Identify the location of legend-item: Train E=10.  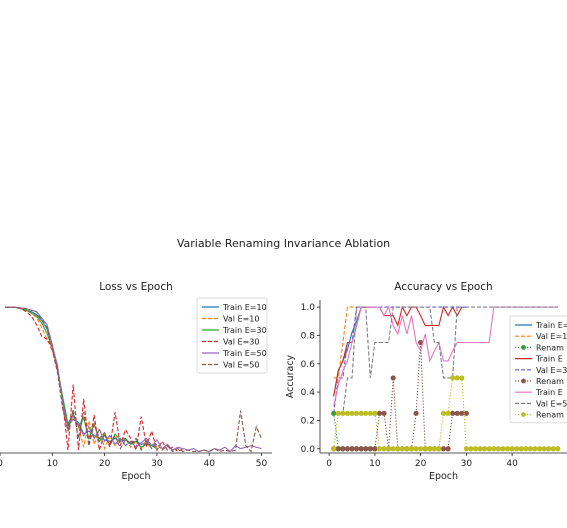
(234, 307).